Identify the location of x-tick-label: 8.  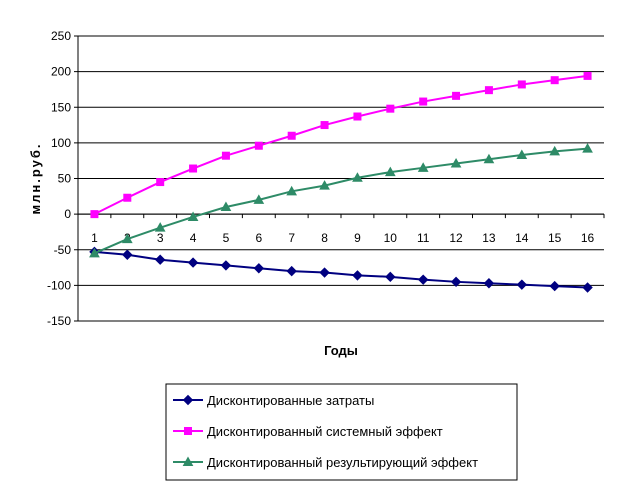
(324, 238).